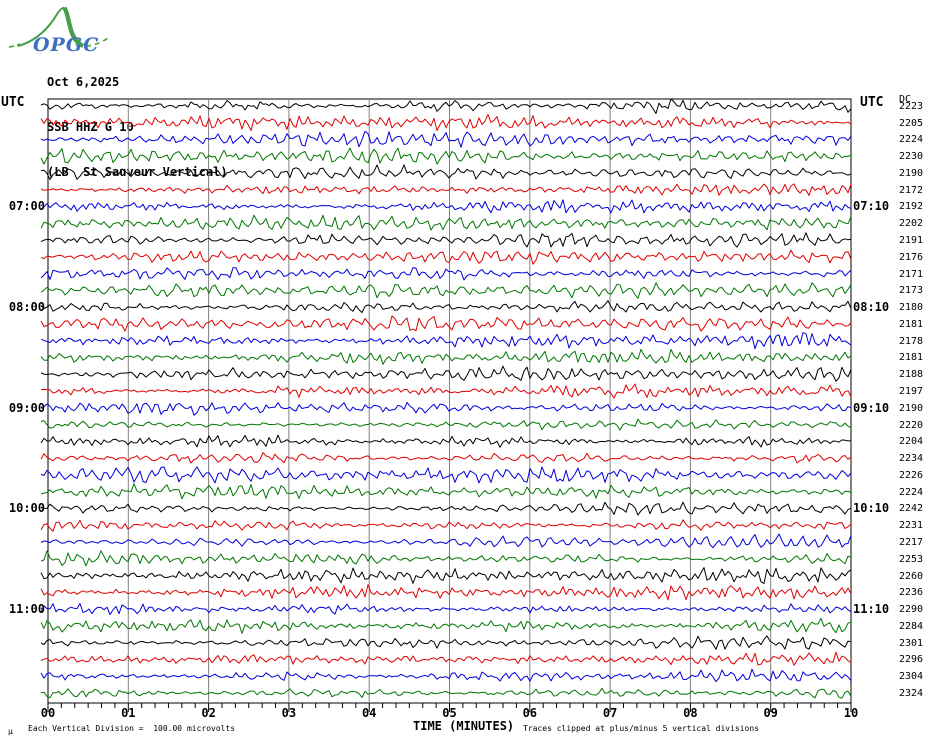 The height and width of the screenshot is (744, 930). I want to click on utc-label-right: UTC, so click(872, 102).